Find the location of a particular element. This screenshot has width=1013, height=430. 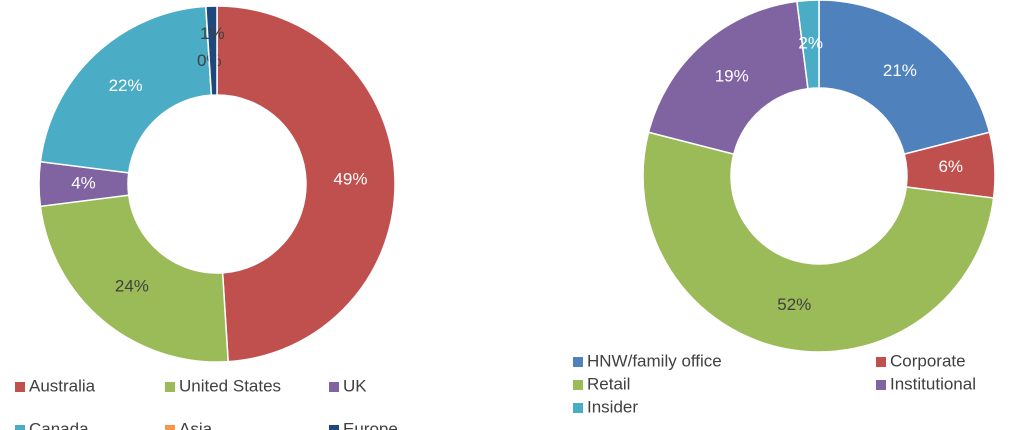

data-label: 21% is located at coordinates (900, 70).